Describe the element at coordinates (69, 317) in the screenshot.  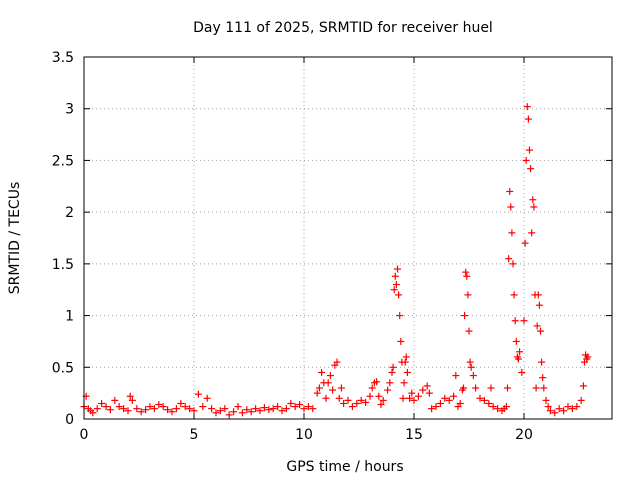
I see `y-tick-label: 1` at that location.